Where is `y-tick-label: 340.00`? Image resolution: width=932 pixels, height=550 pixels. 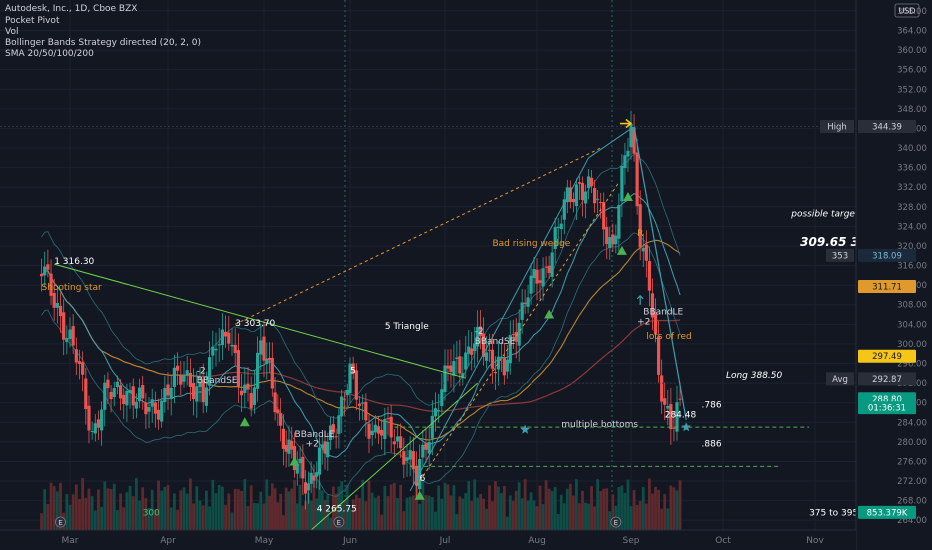 y-tick-label: 340.00 is located at coordinates (912, 149).